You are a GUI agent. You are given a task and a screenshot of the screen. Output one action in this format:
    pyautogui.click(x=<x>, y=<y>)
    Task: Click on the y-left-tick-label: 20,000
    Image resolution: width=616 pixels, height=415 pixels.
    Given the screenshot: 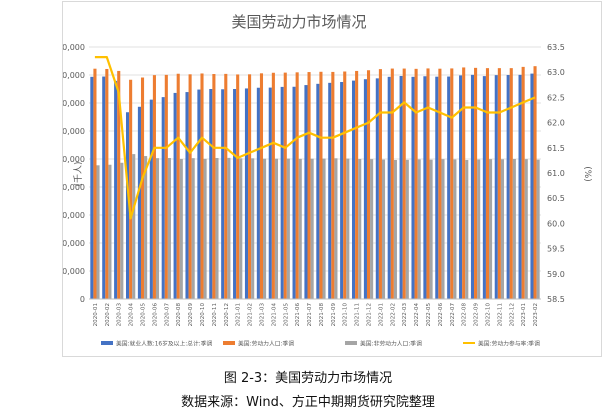 What is the action you would take?
    pyautogui.click(x=74, y=271)
    